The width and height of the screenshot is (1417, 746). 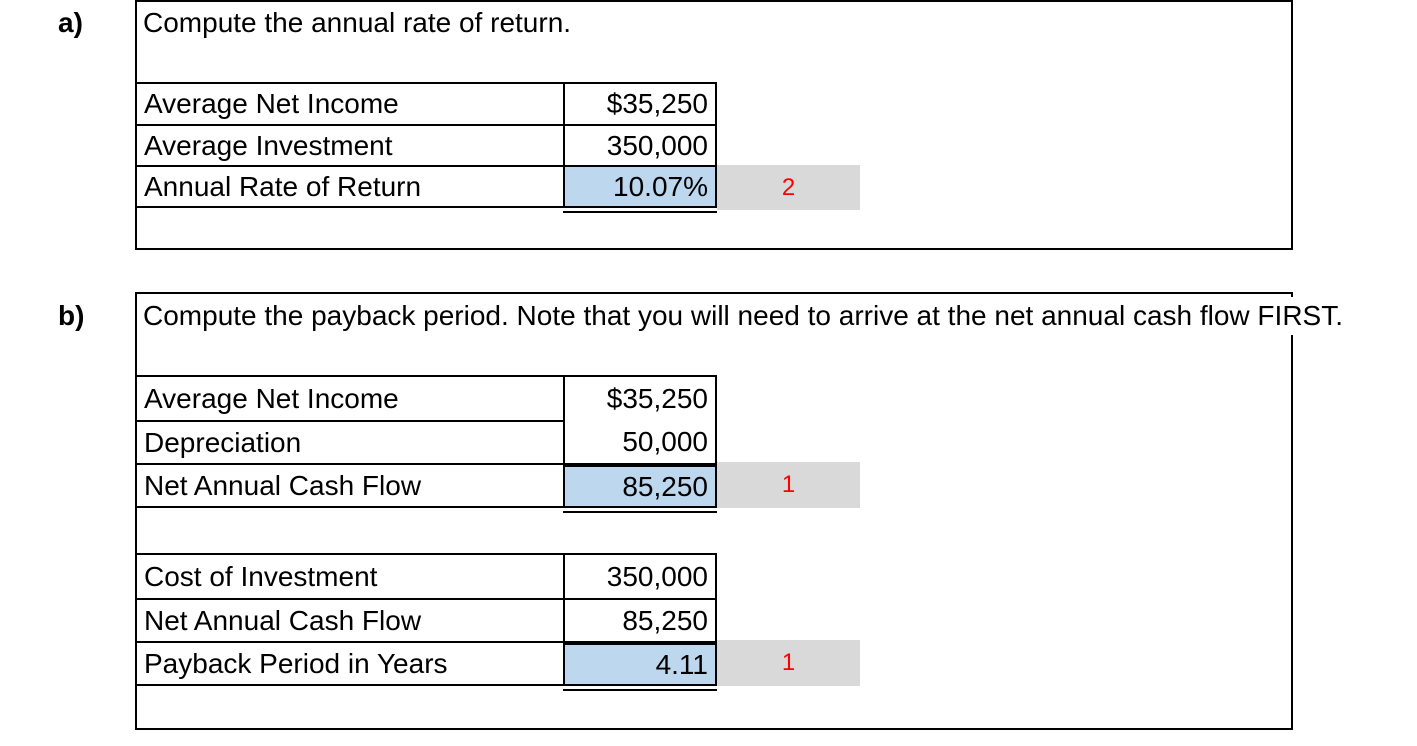 I want to click on table-b2-value-net-annual-cash-flow: 85,250, so click(x=639, y=619).